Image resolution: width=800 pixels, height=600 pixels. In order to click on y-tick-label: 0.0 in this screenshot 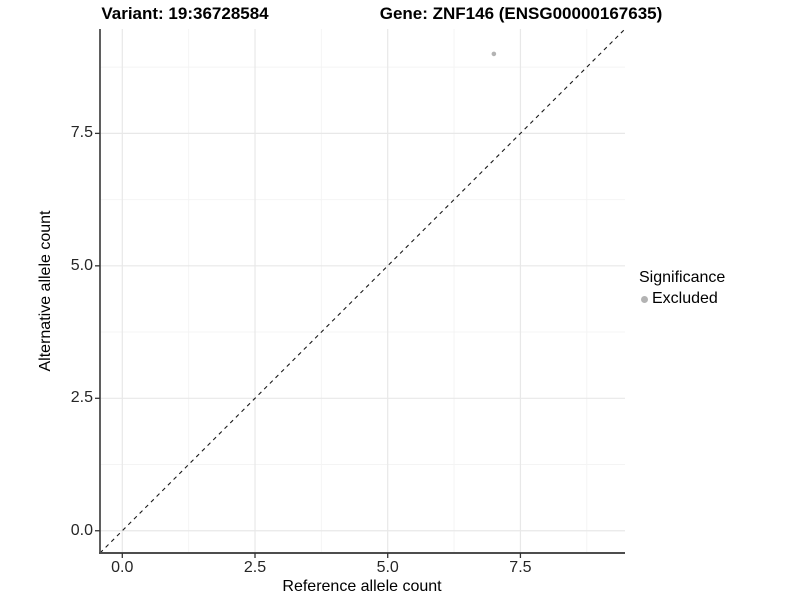, I will do `click(81, 530)`.